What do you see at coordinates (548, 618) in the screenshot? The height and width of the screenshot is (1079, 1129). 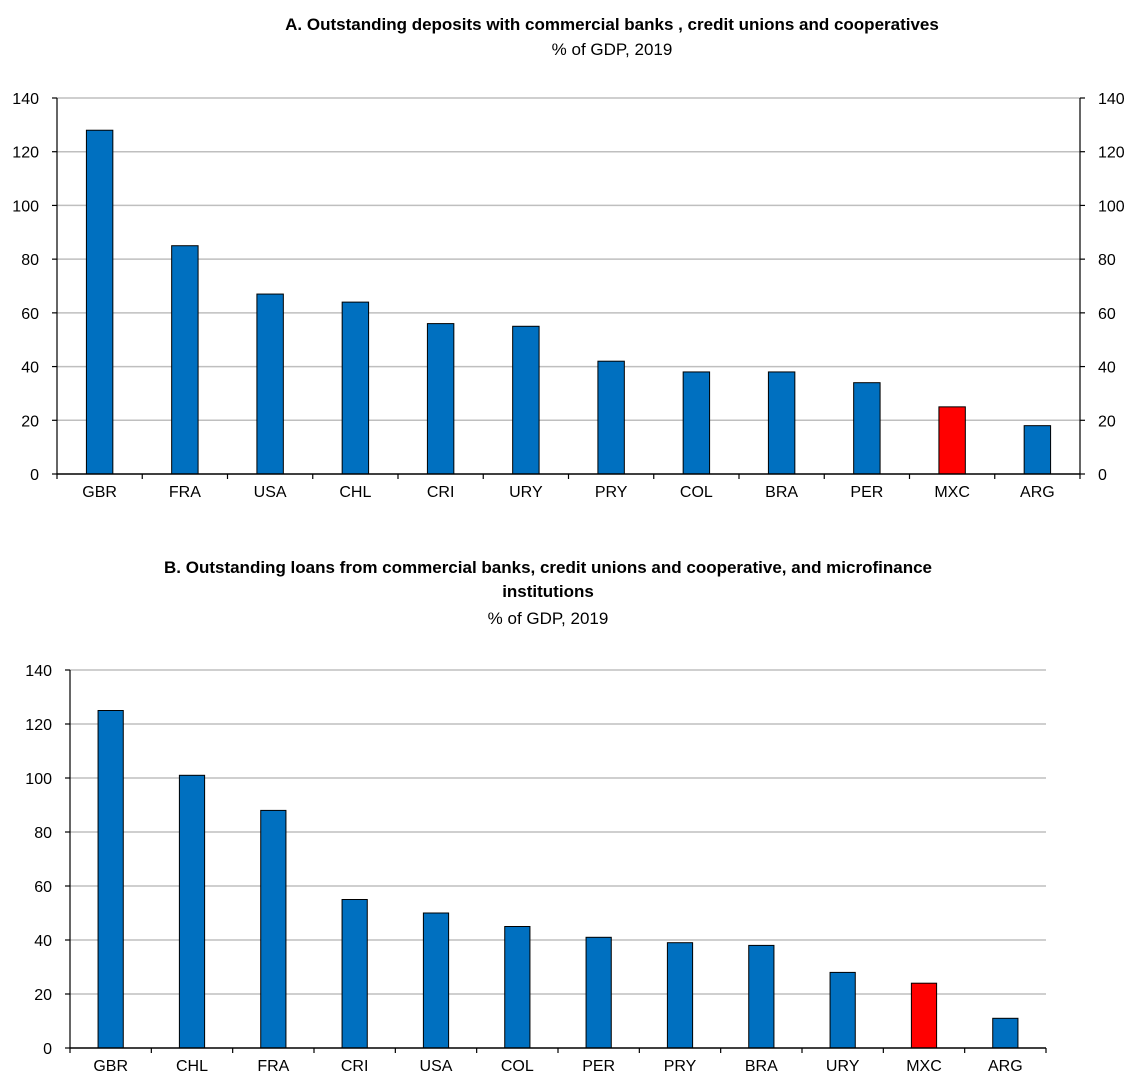 I see `chart-b-subtitle: % of GDP, 2019` at bounding box center [548, 618].